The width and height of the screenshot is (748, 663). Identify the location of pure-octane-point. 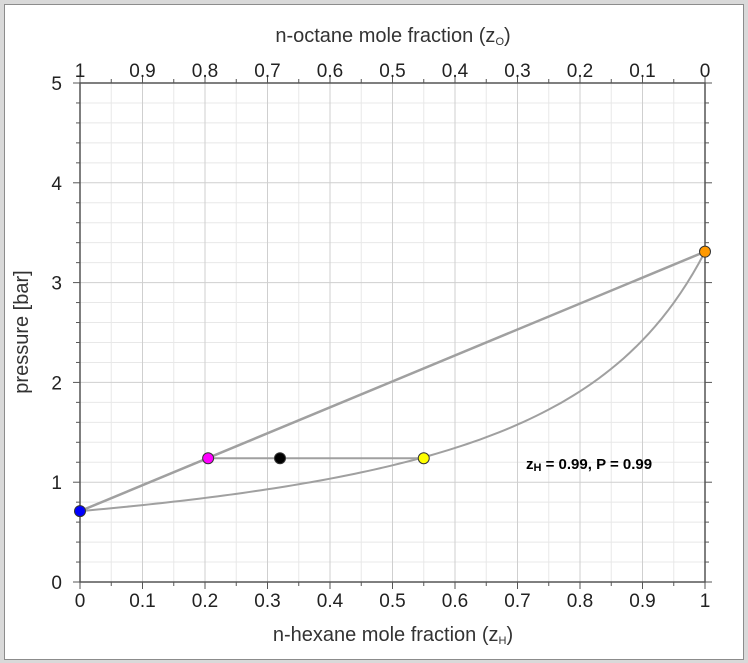
(80, 511).